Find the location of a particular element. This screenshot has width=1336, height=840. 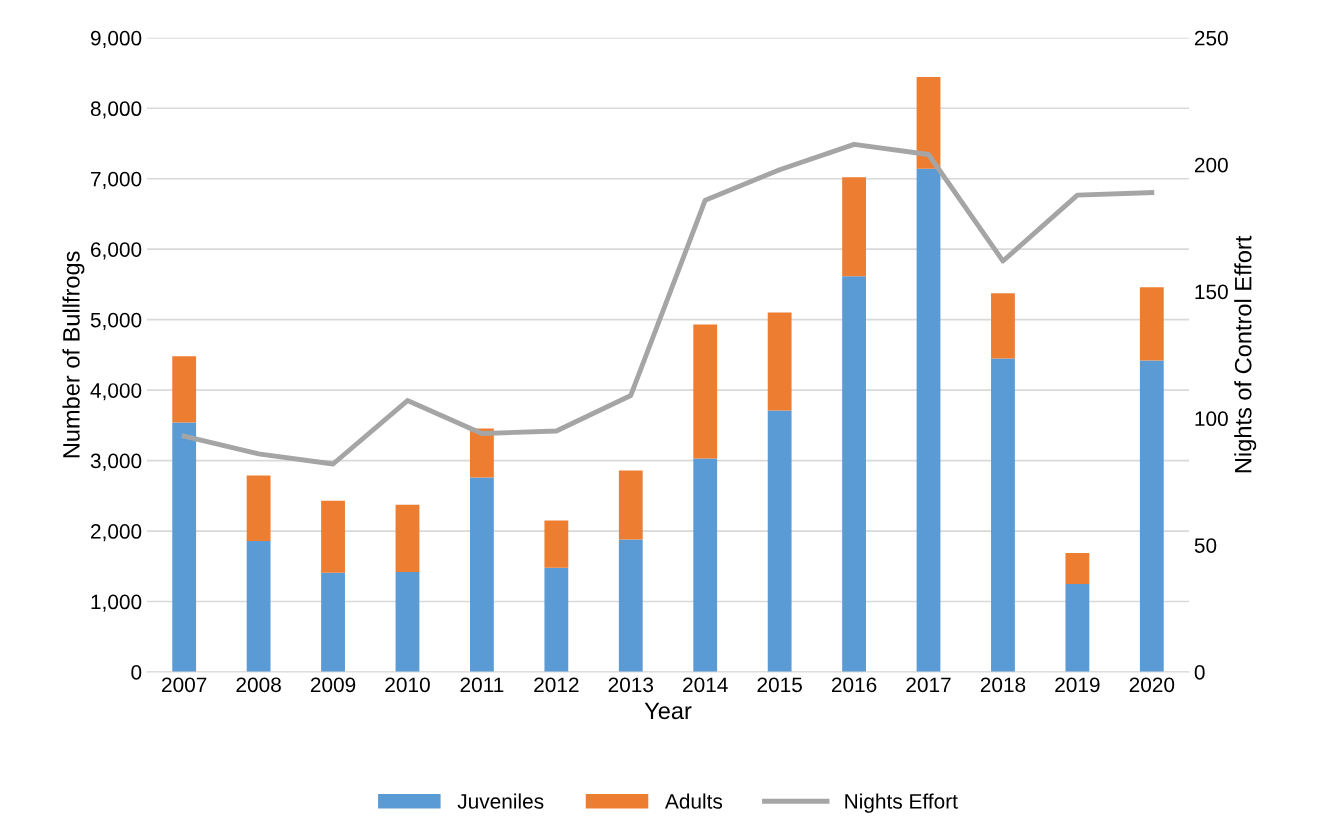

y-tick-label: 7,000 is located at coordinates (116, 180).